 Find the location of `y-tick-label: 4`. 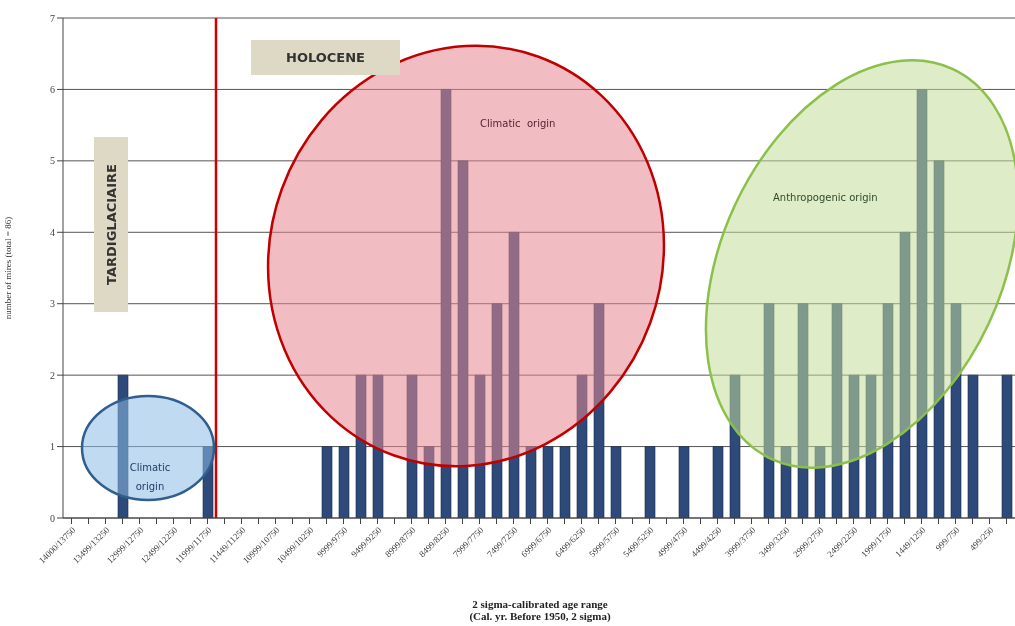

y-tick-label: 4 is located at coordinates (52, 232).